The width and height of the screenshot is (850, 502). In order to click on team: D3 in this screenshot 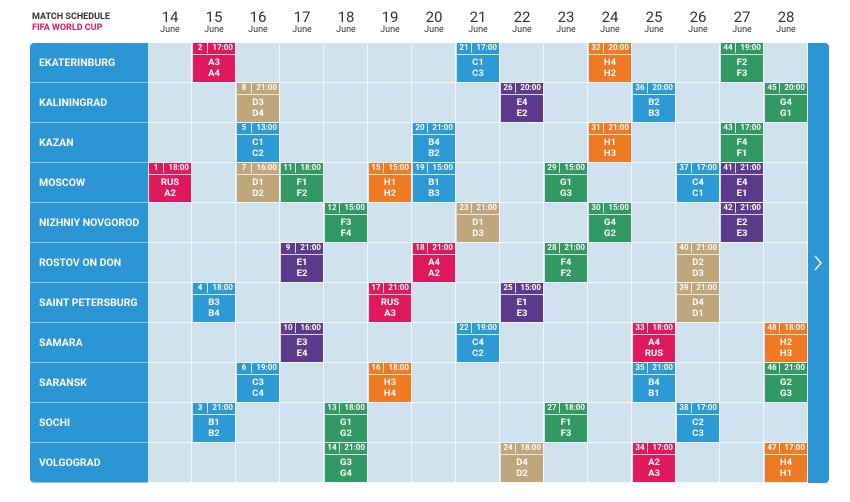, I will do `click(478, 233)`.